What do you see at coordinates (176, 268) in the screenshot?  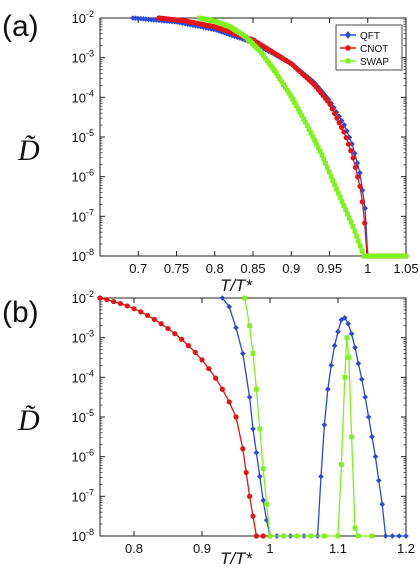 I see `x-tick-label: 0.75` at bounding box center [176, 268].